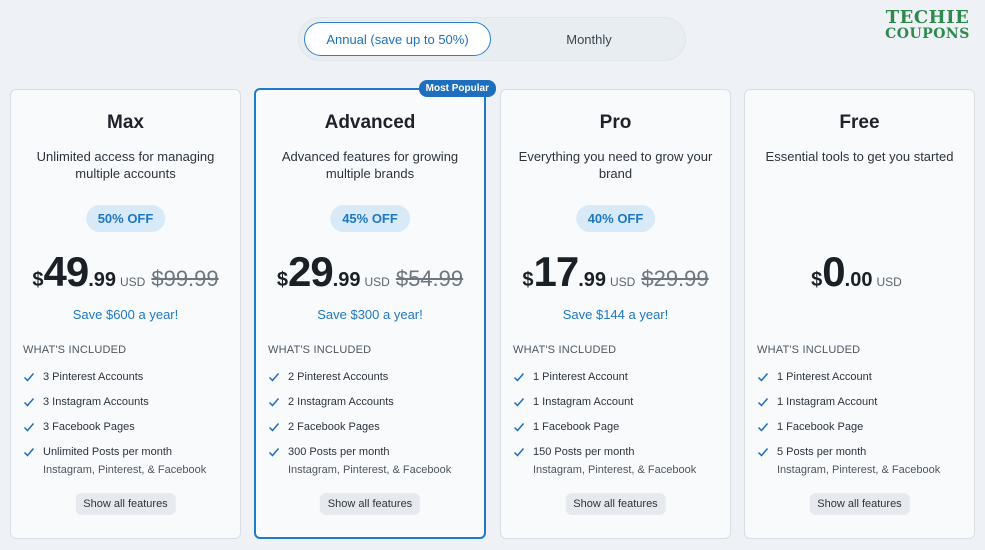 Image resolution: width=985 pixels, height=550 pixels. I want to click on price-whole: 49, so click(66, 271).